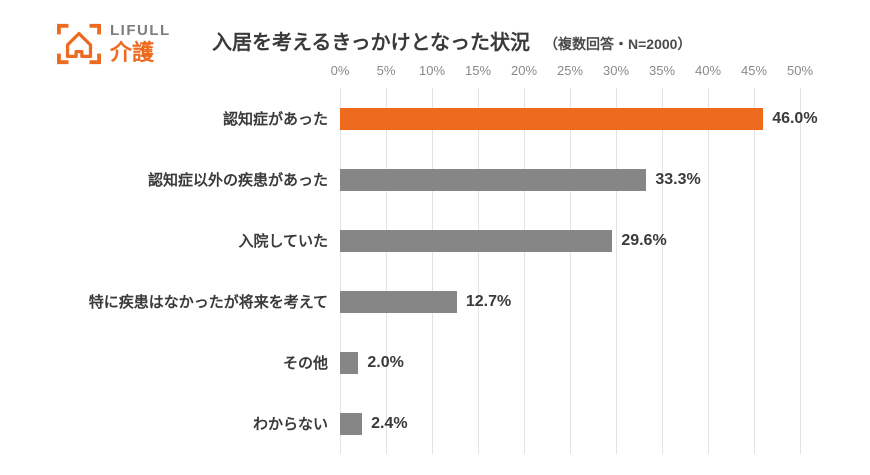 The height and width of the screenshot is (475, 870). Describe the element at coordinates (237, 180) in the screenshot. I see `category-label: 認知症以外の疾患があった` at that location.